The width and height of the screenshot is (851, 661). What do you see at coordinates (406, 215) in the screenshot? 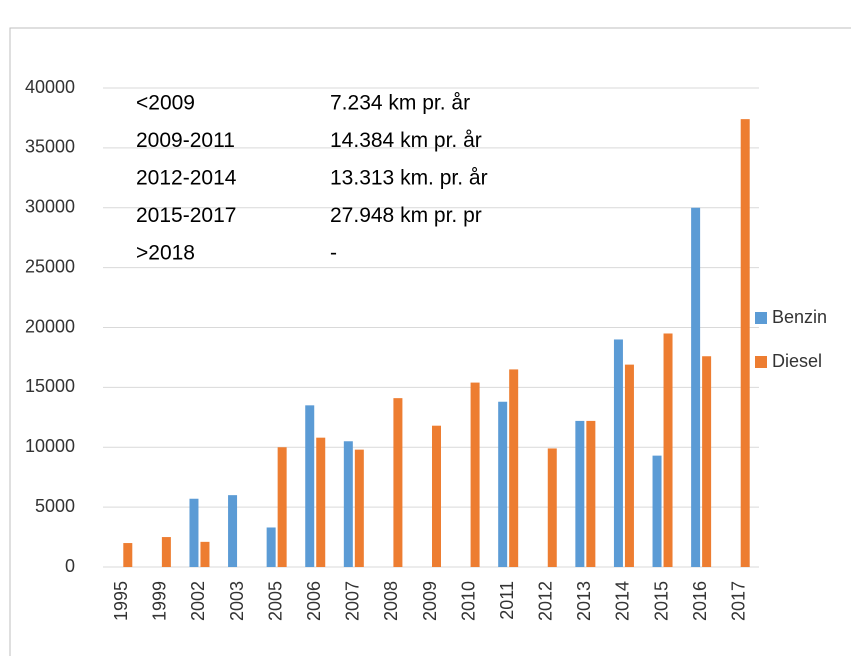
I see `annotation: 27.948 km pr. pr` at bounding box center [406, 215].